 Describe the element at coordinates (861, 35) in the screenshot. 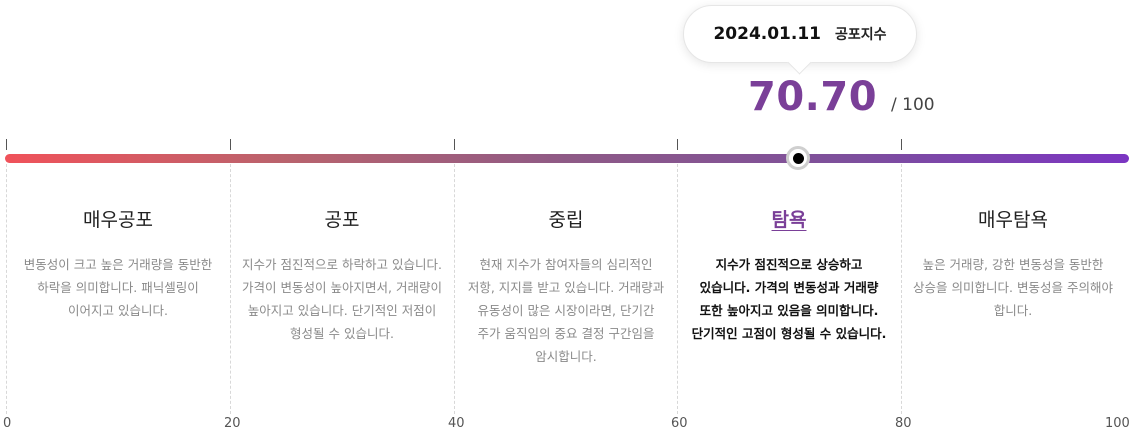

I see `tooltip-label: 공포지수` at that location.